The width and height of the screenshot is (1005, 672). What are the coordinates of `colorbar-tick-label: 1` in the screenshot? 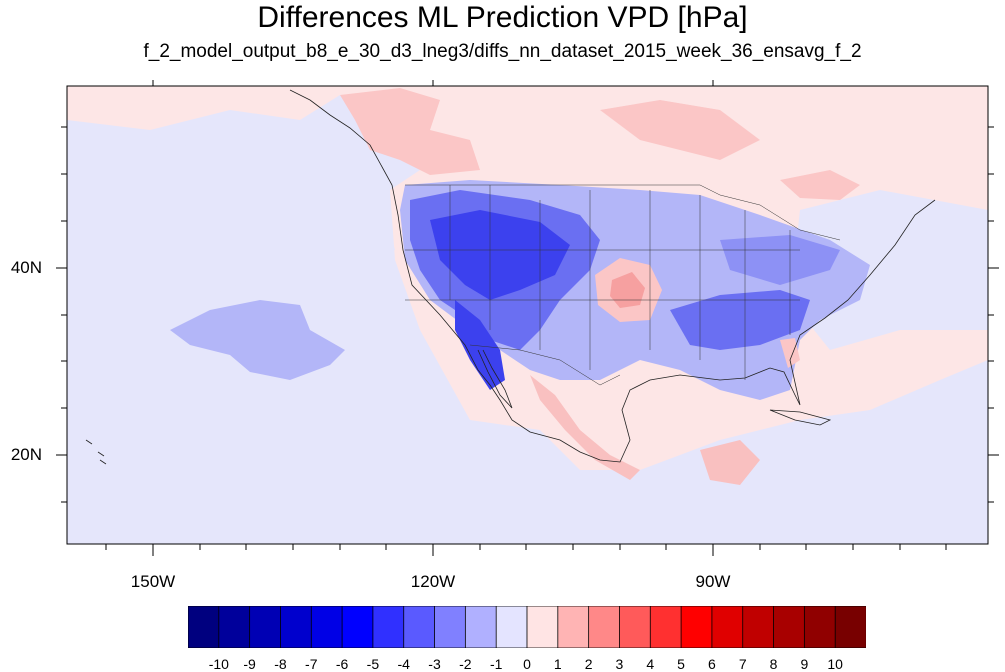 It's located at (557, 664).